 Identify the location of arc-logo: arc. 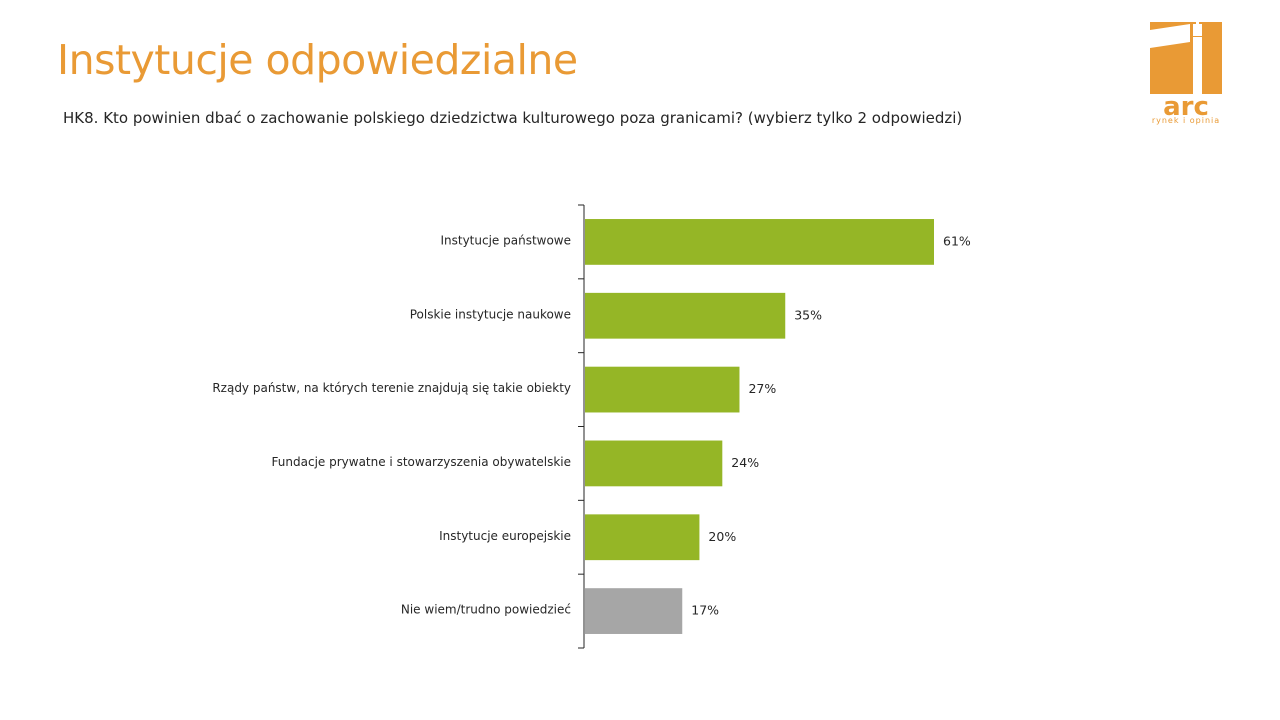
(1186, 72).